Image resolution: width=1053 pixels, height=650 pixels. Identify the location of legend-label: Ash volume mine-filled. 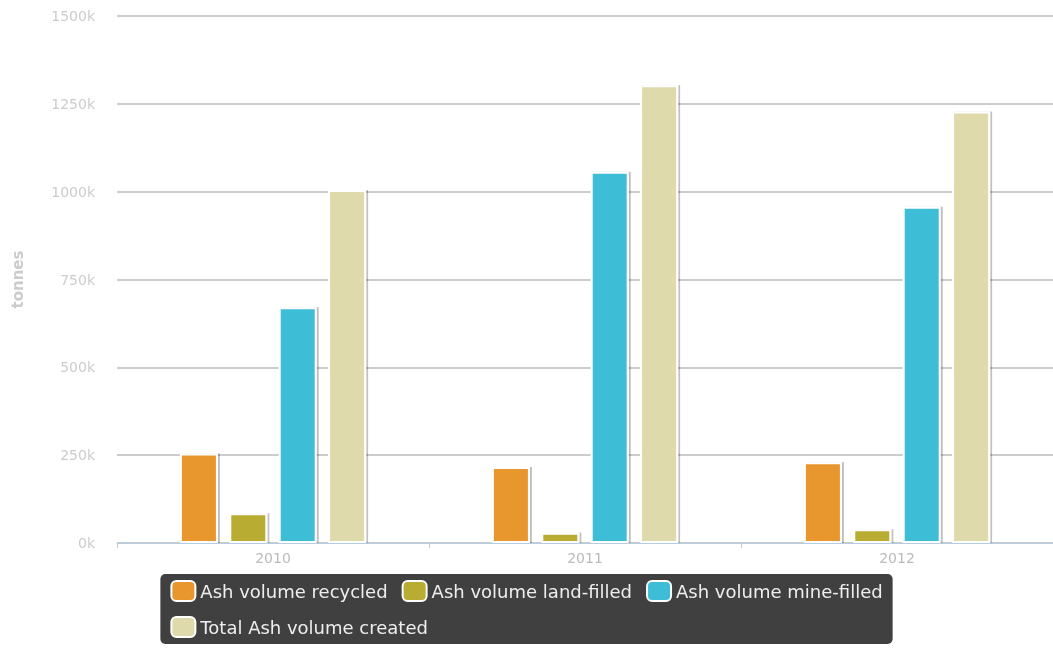
(779, 591).